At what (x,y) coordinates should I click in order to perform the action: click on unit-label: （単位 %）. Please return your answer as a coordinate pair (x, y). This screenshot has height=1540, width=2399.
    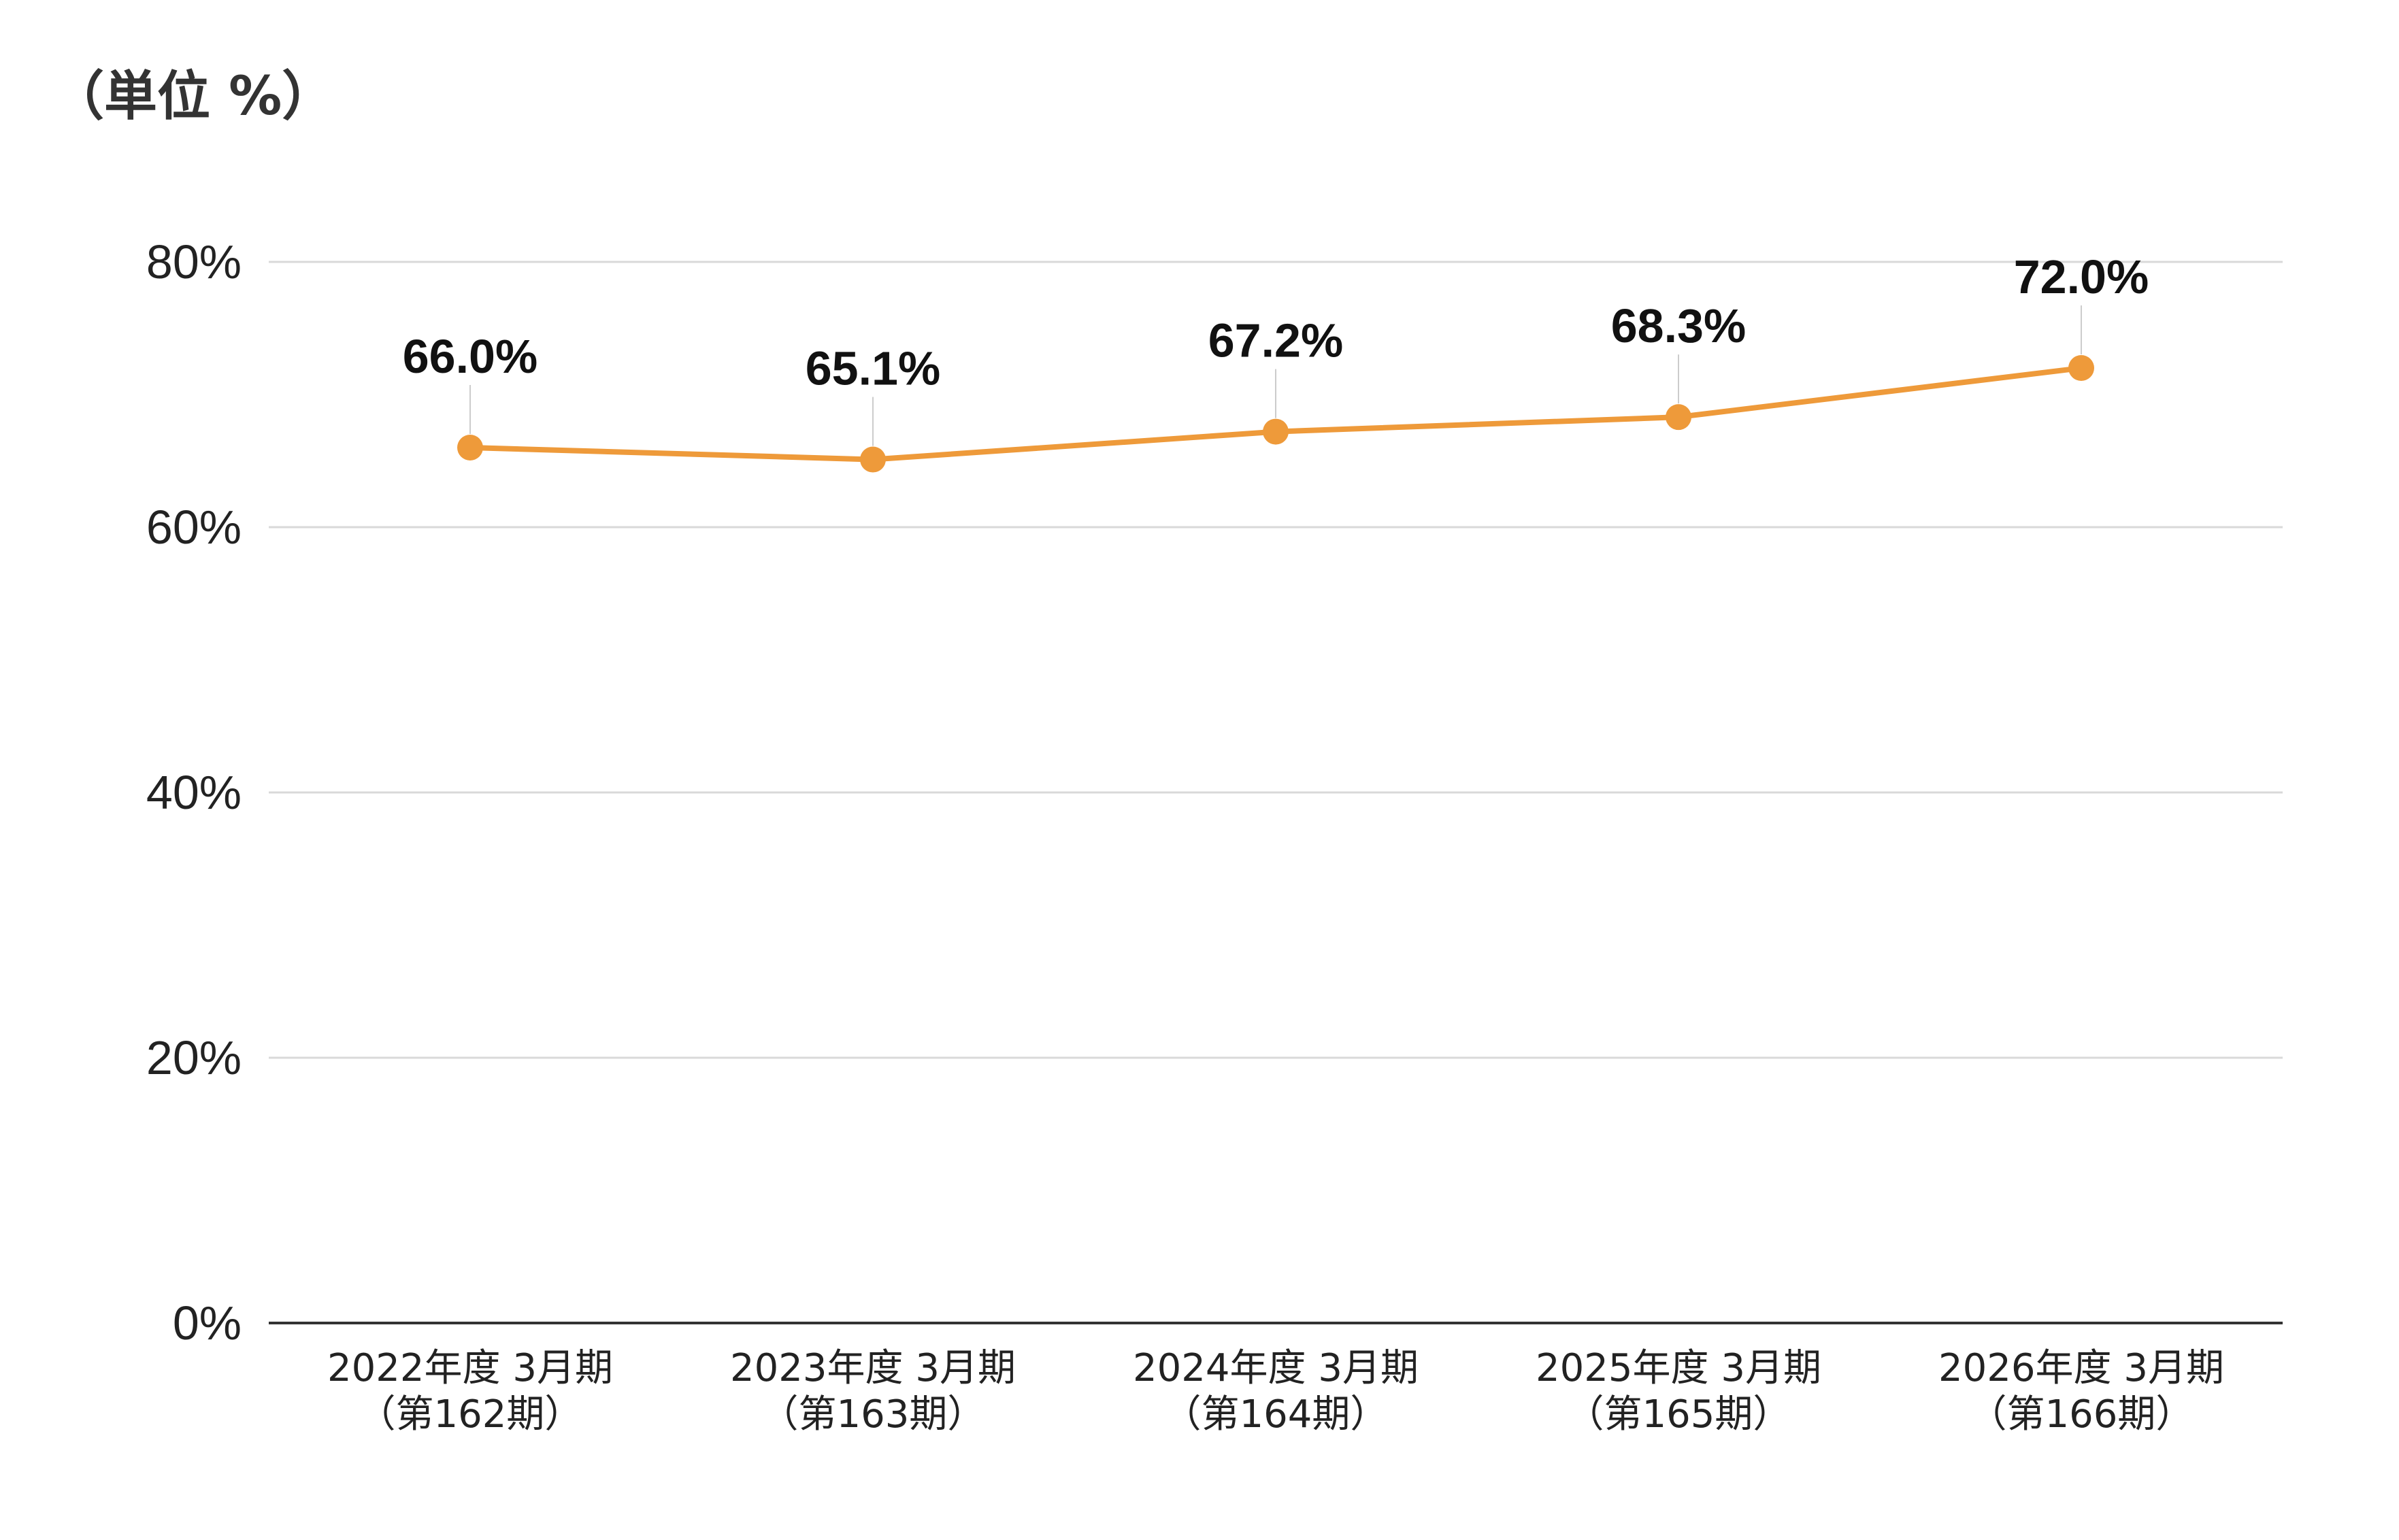
    Looking at the image, I should click on (193, 96).